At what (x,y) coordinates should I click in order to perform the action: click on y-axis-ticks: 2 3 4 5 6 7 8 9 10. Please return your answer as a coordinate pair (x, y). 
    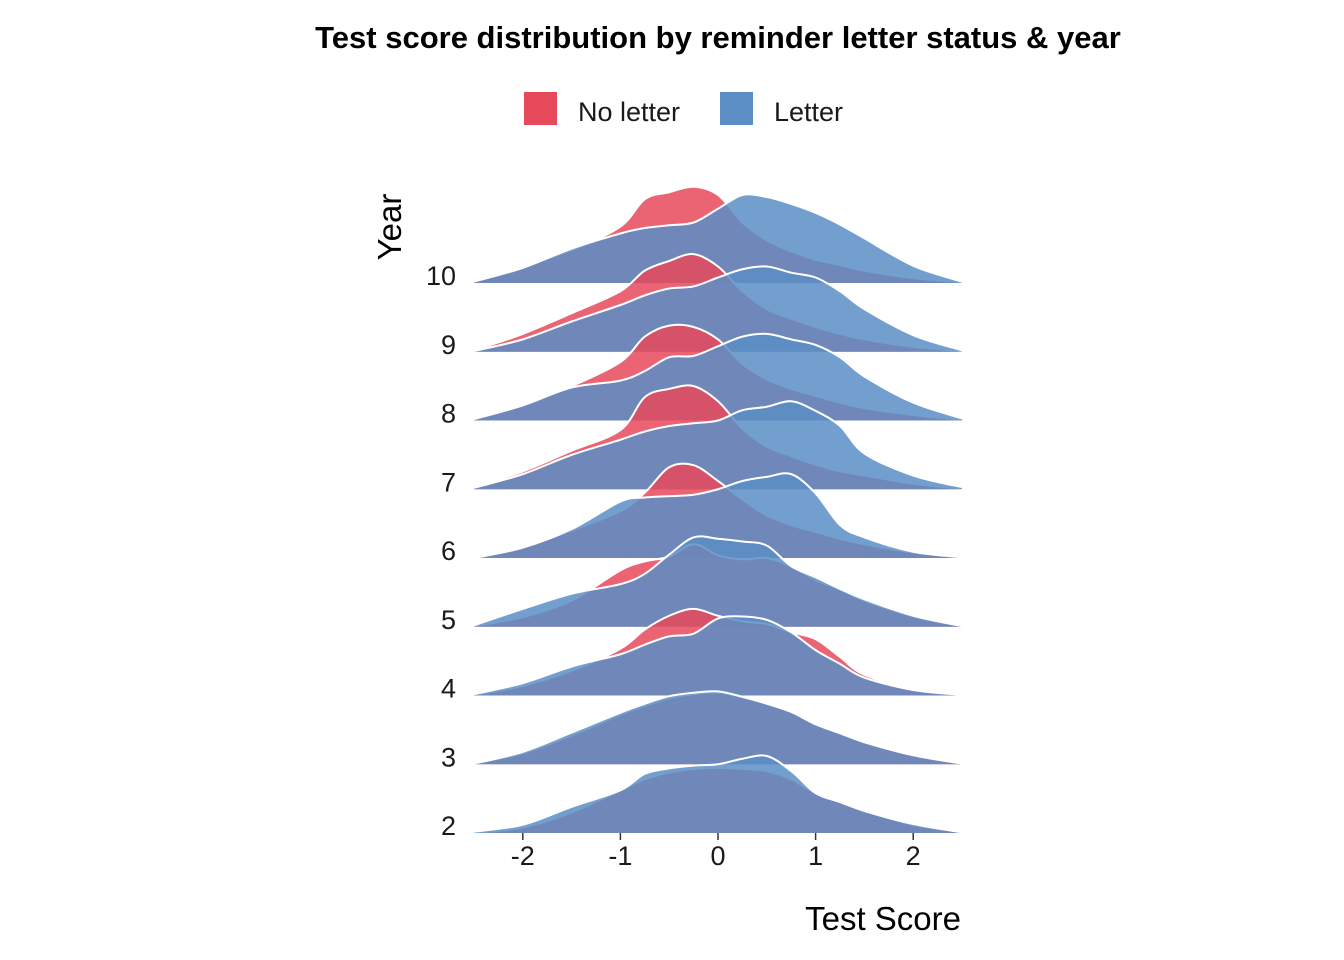
    Looking at the image, I should click on (441, 551).